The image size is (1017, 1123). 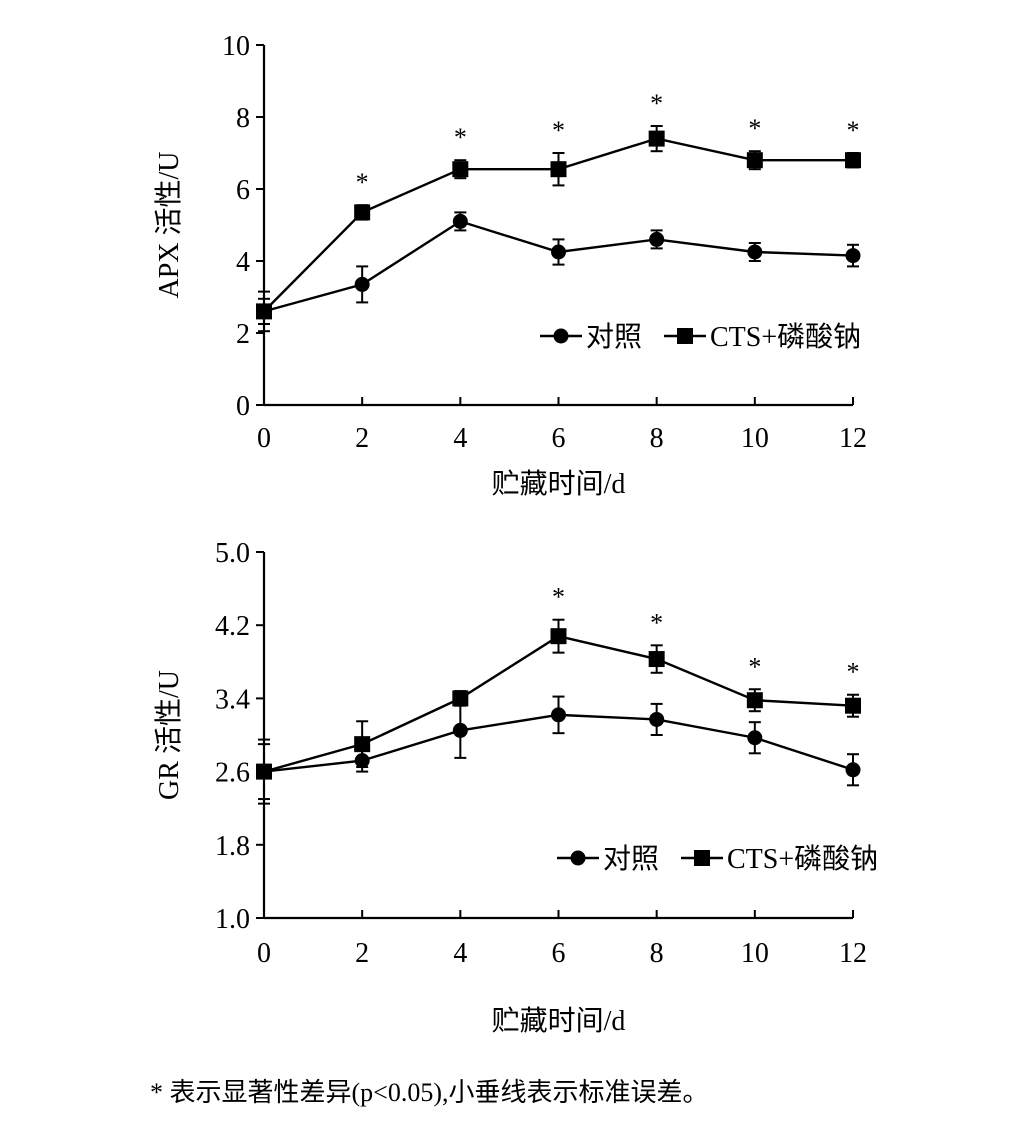 What do you see at coordinates (429, 1092) in the screenshot?
I see `footnote: * 表示显著性差异(p<0.05),小垂线表示标准误差。` at bounding box center [429, 1092].